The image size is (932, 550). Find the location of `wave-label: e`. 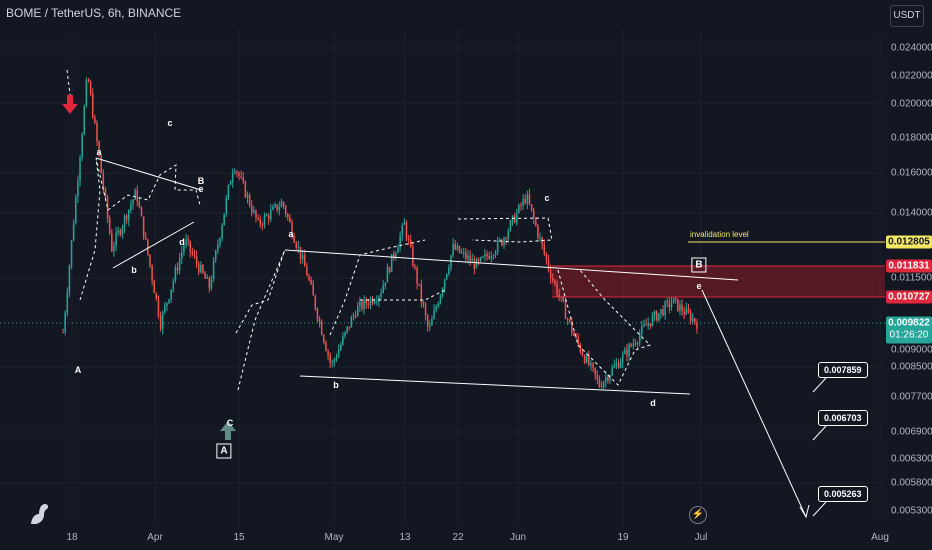

wave-label: e is located at coordinates (201, 189).